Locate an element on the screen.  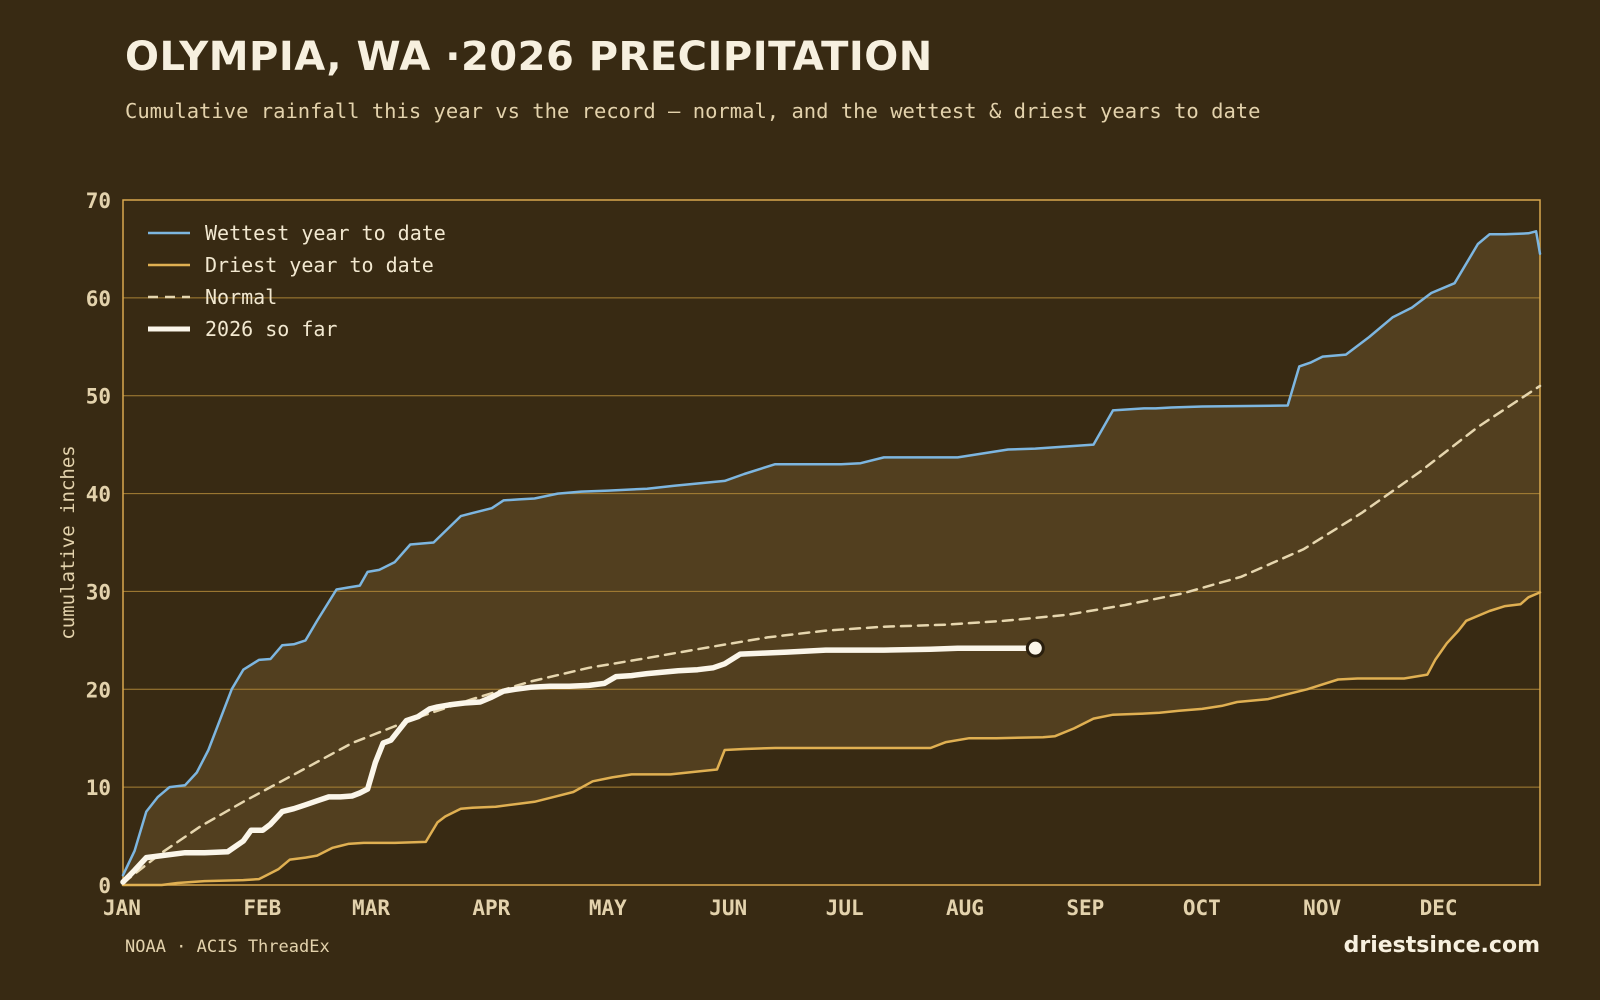
x-tick-label: OCT is located at coordinates (1202, 908).